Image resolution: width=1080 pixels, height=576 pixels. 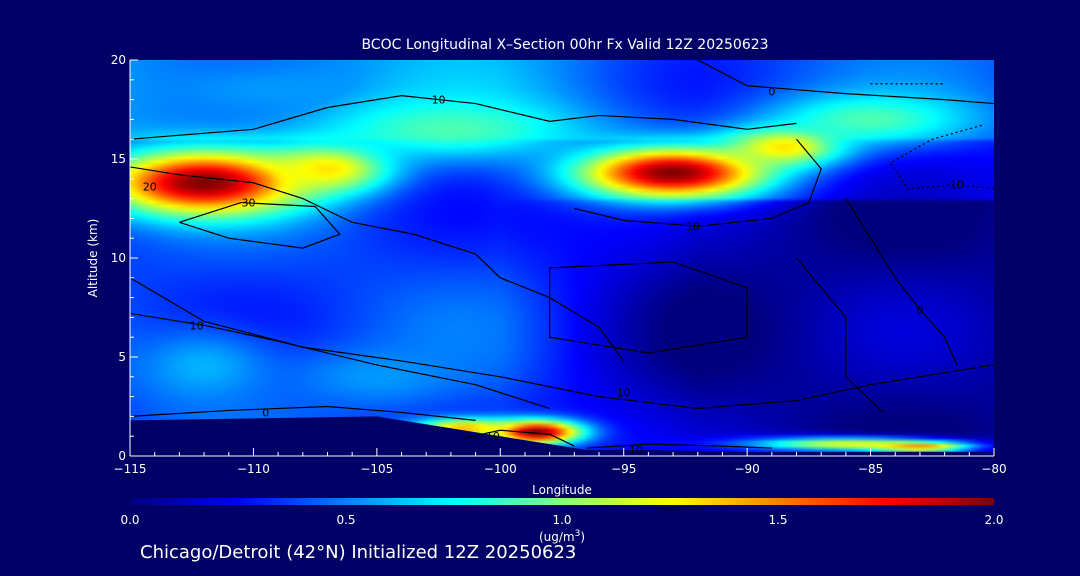 What do you see at coordinates (623, 469) in the screenshot?
I see `x-tick-label: −95` at bounding box center [623, 469].